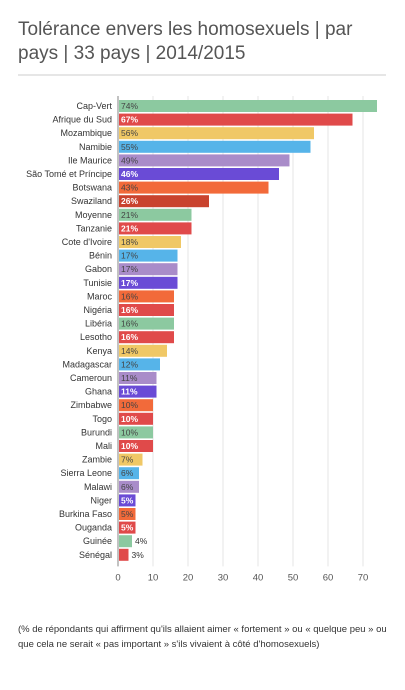 The width and height of the screenshot is (405, 690). What do you see at coordinates (91, 378) in the screenshot?
I see `category-label: Cameroun` at bounding box center [91, 378].